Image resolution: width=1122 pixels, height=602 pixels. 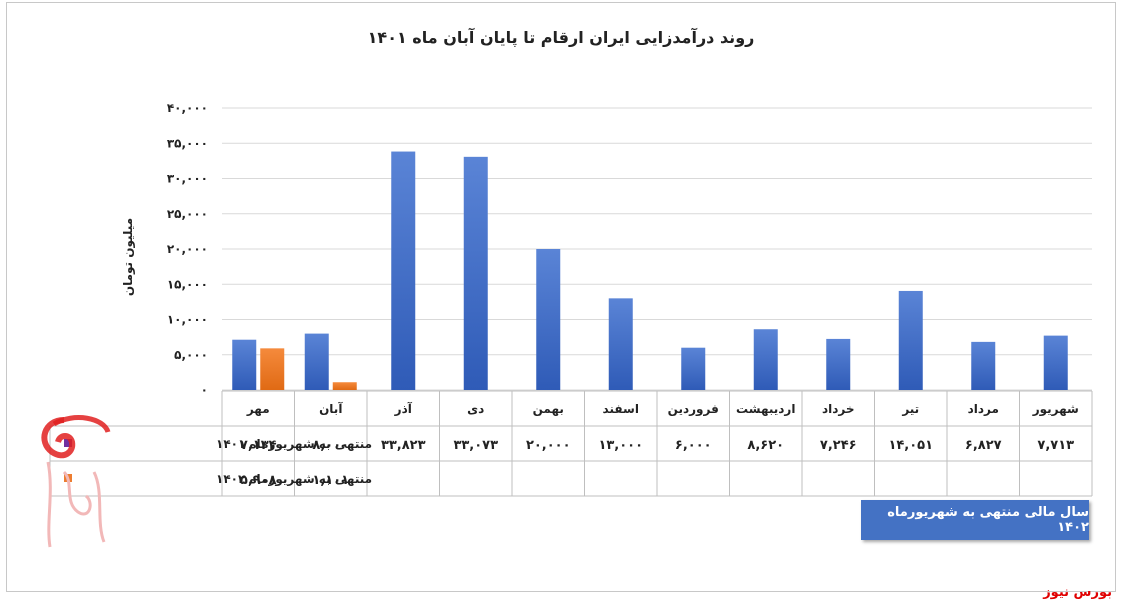 I want to click on x-category-label: اسفند, so click(x=621, y=409).